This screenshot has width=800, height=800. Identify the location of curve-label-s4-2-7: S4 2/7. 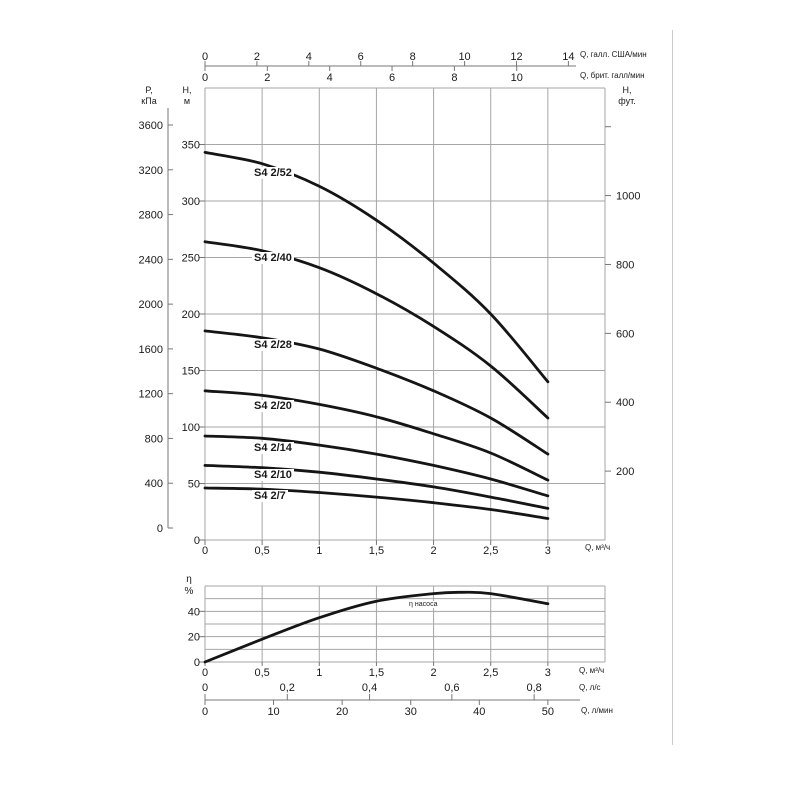
(270, 496).